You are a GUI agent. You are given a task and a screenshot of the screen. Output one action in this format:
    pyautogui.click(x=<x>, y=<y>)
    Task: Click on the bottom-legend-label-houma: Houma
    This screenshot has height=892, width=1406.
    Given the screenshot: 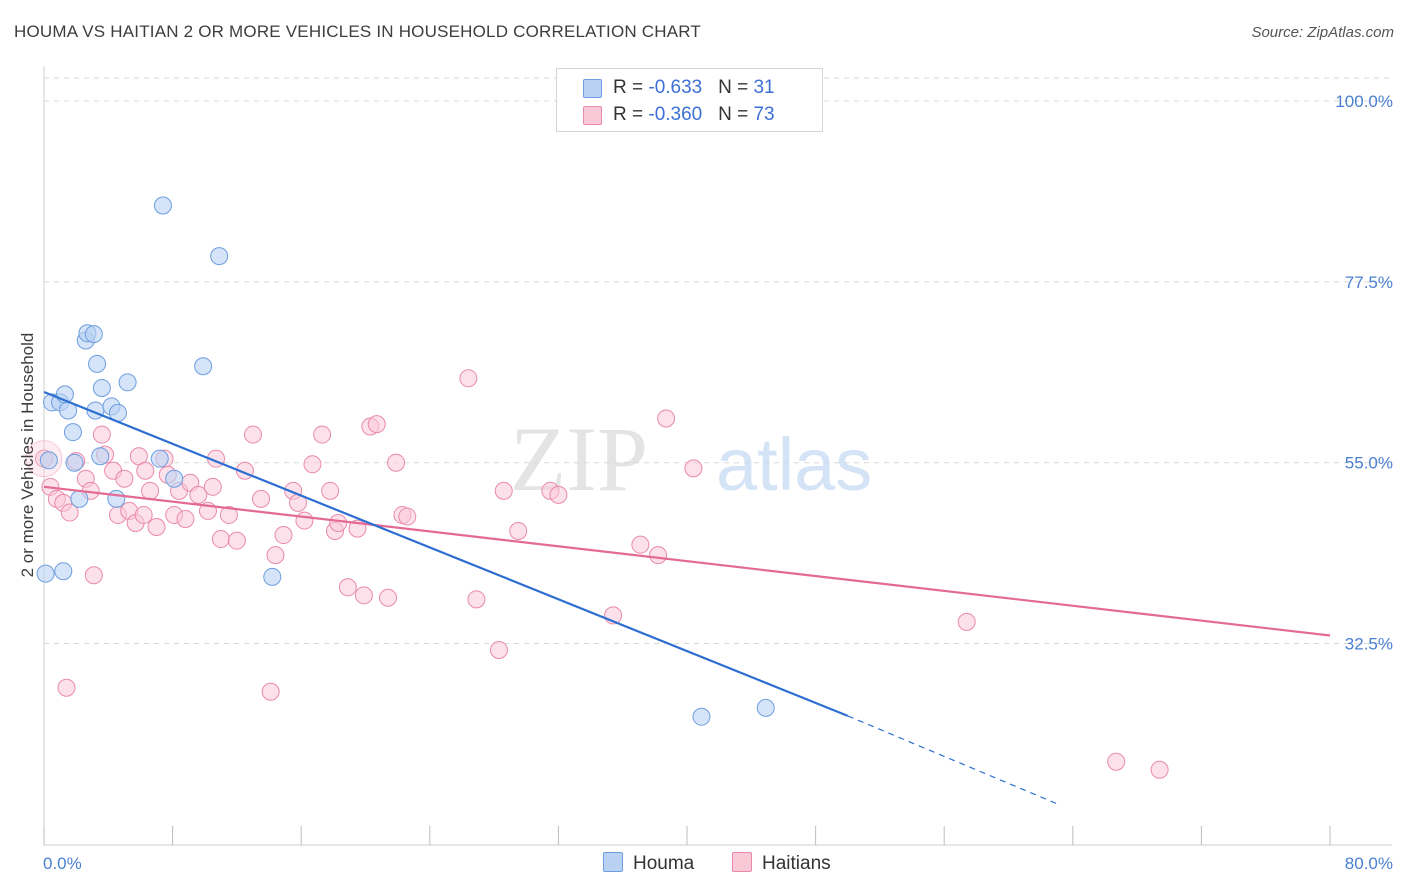 What is the action you would take?
    pyautogui.click(x=664, y=863)
    